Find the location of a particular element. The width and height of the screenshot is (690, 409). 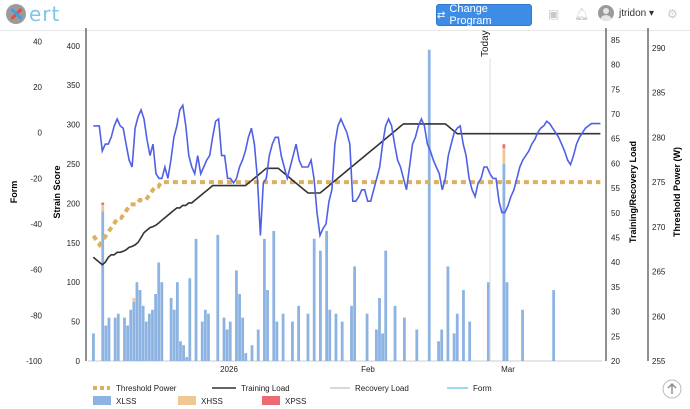

username: jtridon is located at coordinates (633, 13).